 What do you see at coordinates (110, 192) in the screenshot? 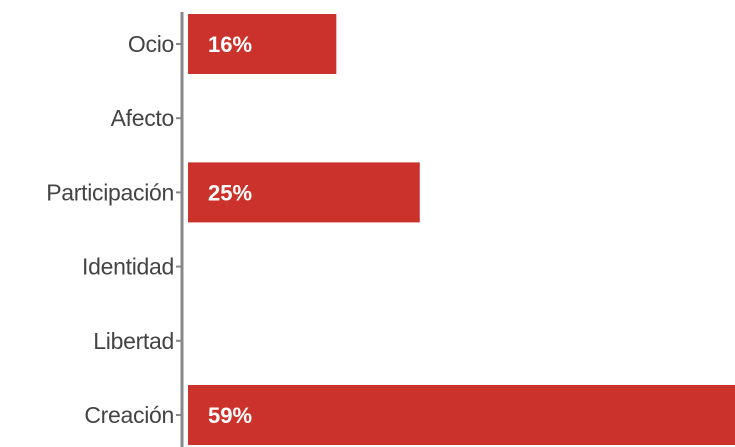
I see `category-label-participacion: Participación` at bounding box center [110, 192].